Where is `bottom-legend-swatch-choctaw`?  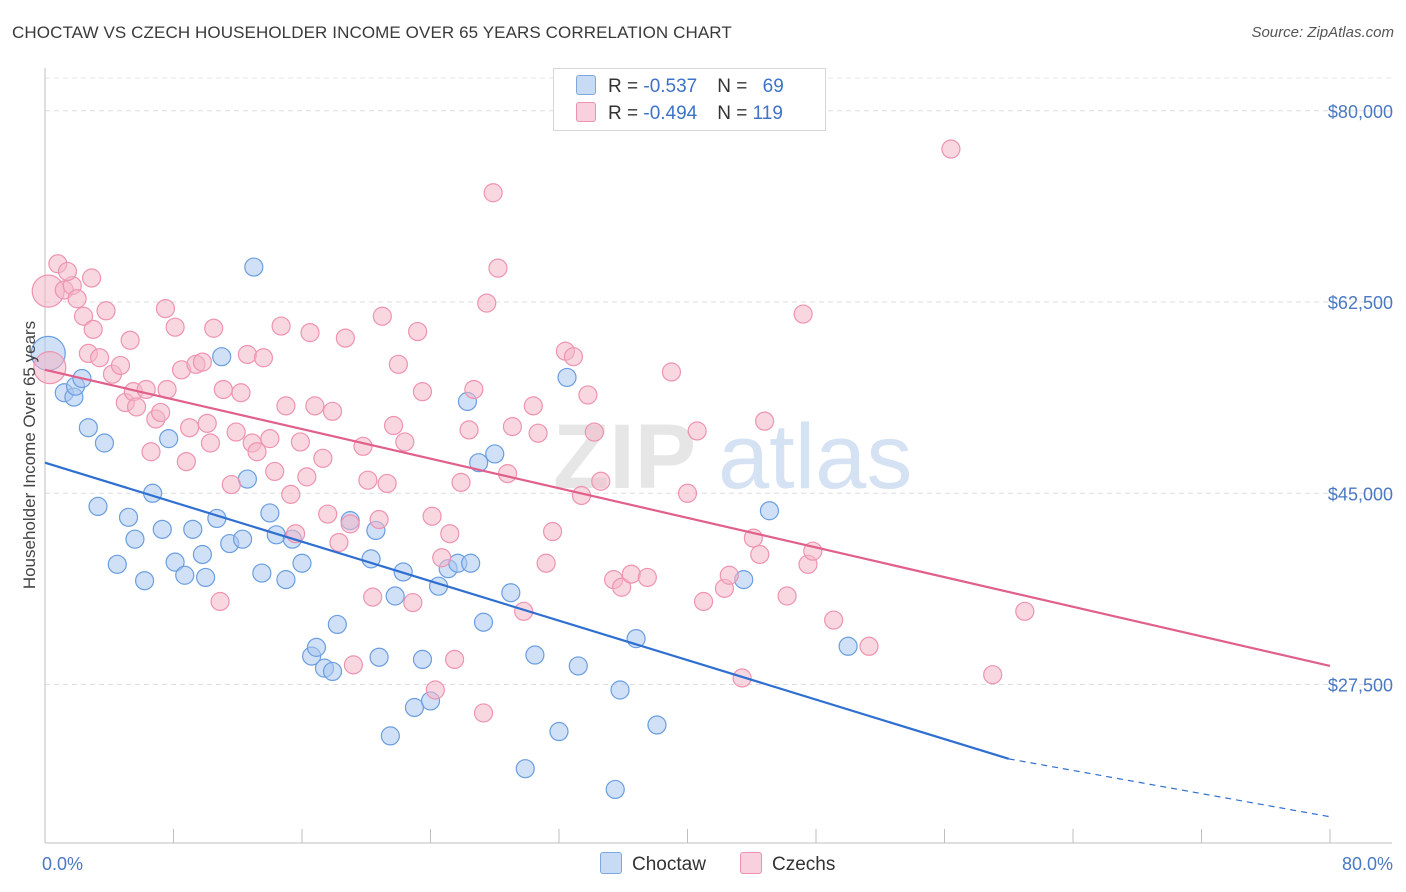 bottom-legend-swatch-choctaw is located at coordinates (611, 863).